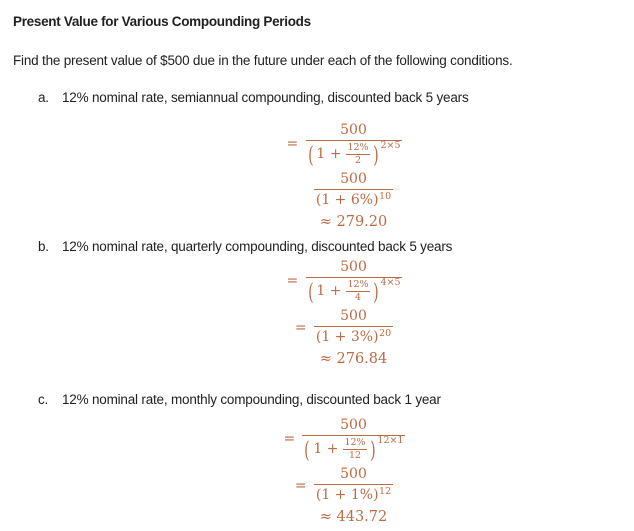 This screenshot has height=531, width=634. Describe the element at coordinates (43, 399) in the screenshot. I see `item-letter: c.` at that location.